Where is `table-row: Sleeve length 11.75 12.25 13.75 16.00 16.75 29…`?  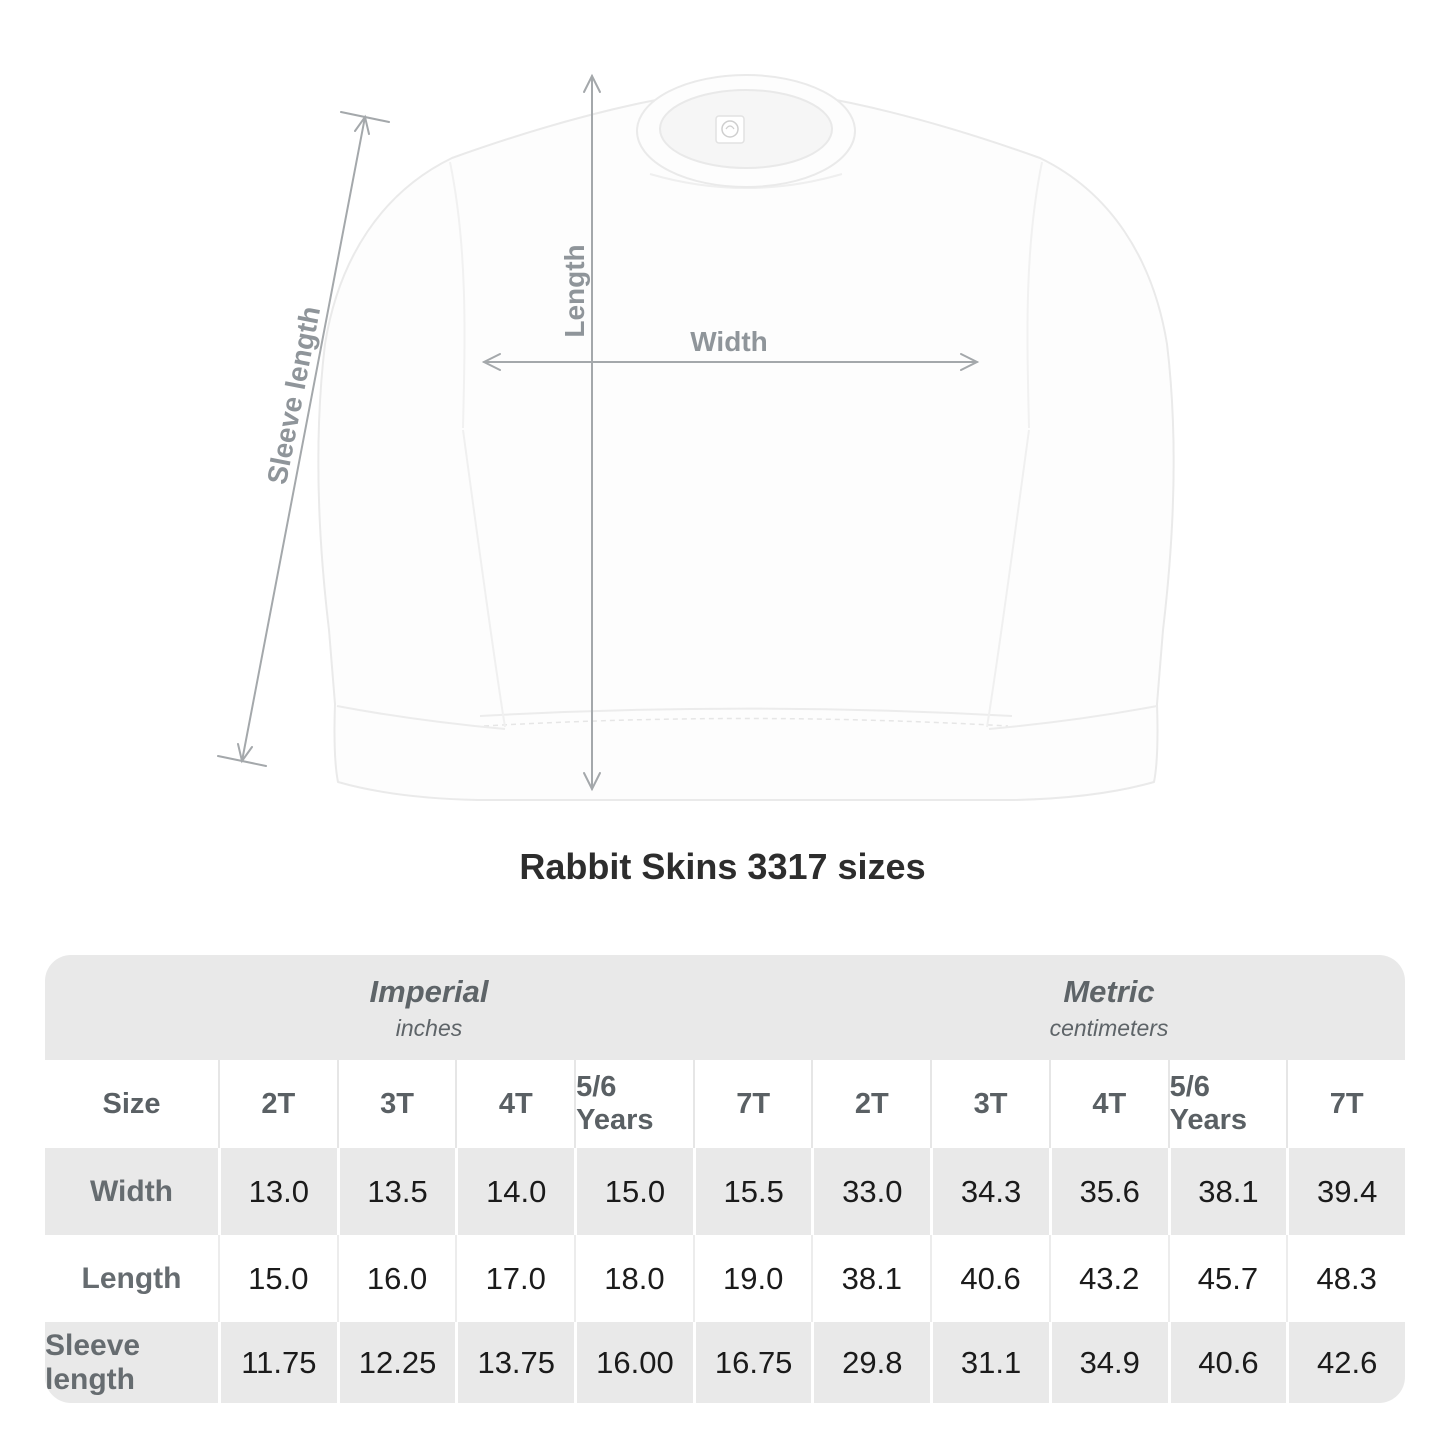 table-row: Sleeve length 11.75 12.25 13.75 16.00 16.75 29… is located at coordinates (725, 1362).